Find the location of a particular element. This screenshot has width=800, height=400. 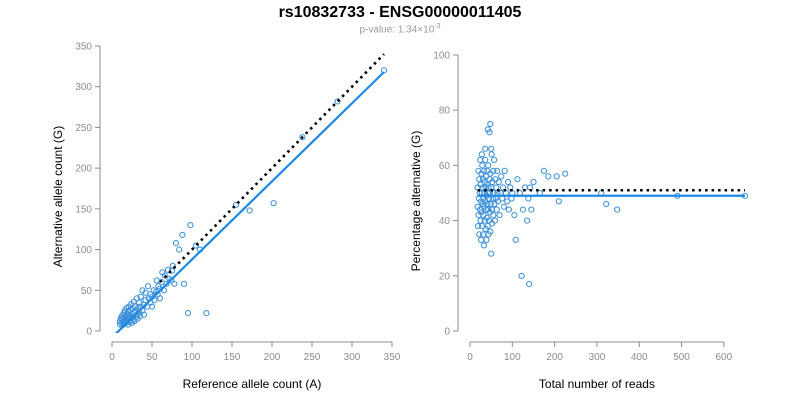

left-y-tick-label: 0 is located at coordinates (89, 332).